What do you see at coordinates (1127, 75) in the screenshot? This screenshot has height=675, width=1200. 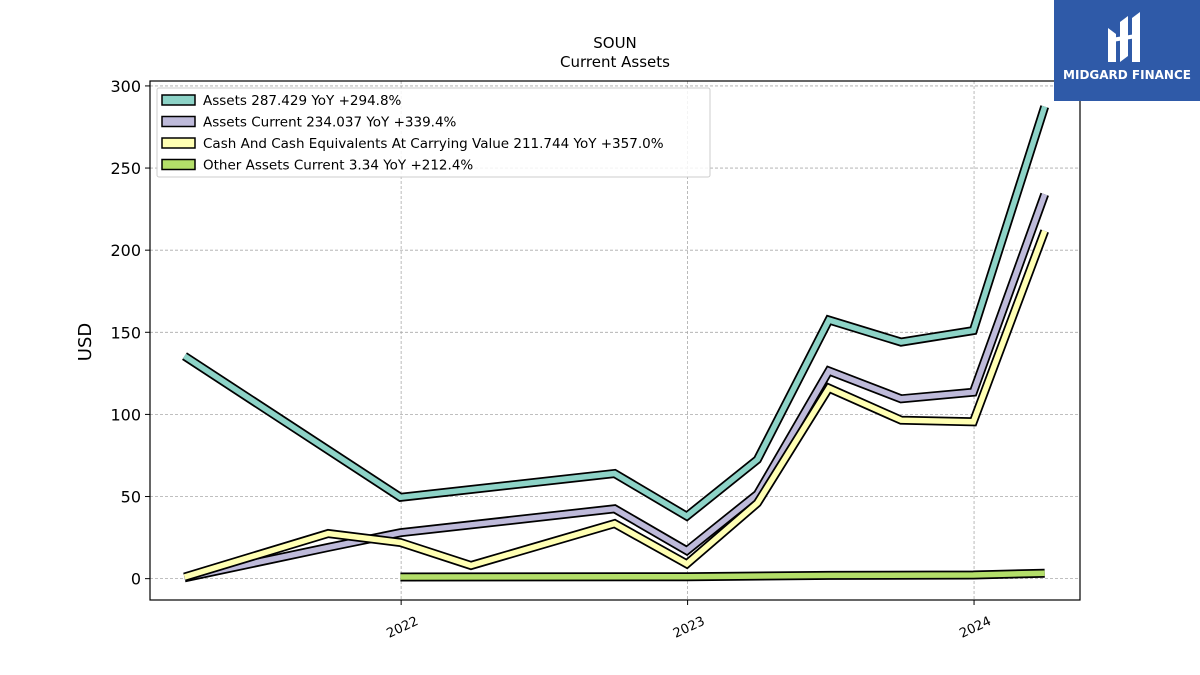 I see `brand-name: MIDGARD FINANCE` at bounding box center [1127, 75].